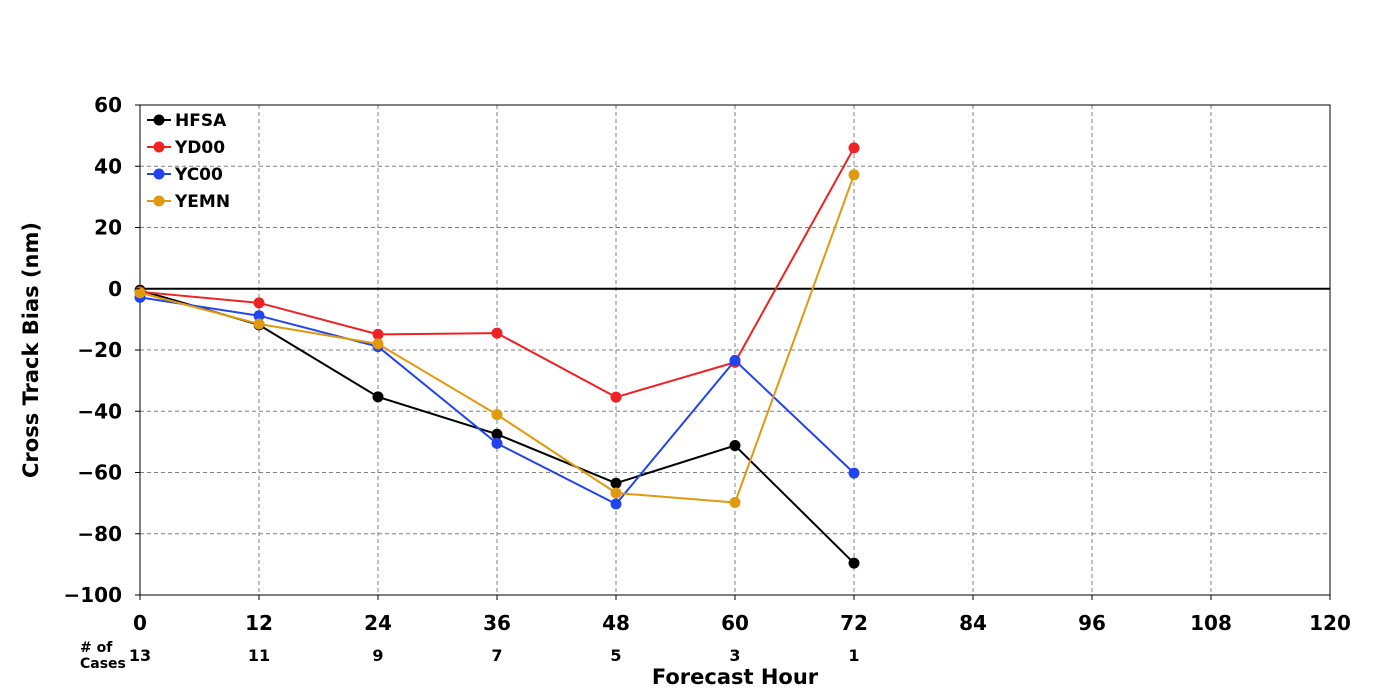 This screenshot has height=700, width=1400. I want to click on x-tick-label: 60, so click(735, 623).